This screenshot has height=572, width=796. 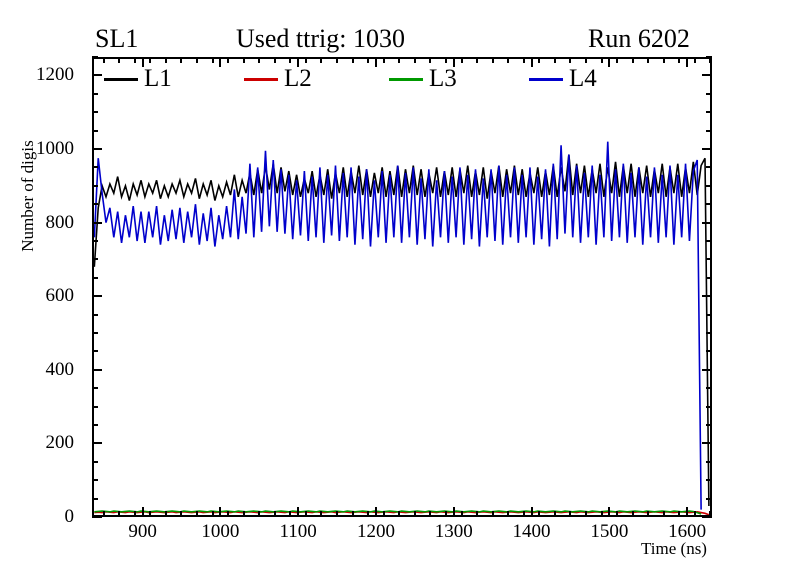 What do you see at coordinates (117, 38) in the screenshot?
I see `chart-title-left: SL1` at bounding box center [117, 38].